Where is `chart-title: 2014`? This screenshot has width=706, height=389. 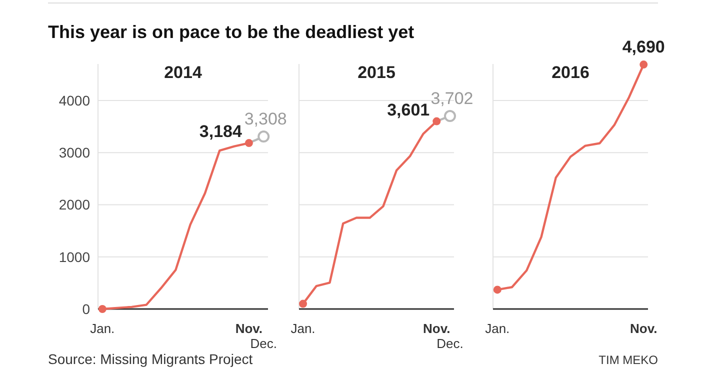
chart-title: 2014 is located at coordinates (183, 72).